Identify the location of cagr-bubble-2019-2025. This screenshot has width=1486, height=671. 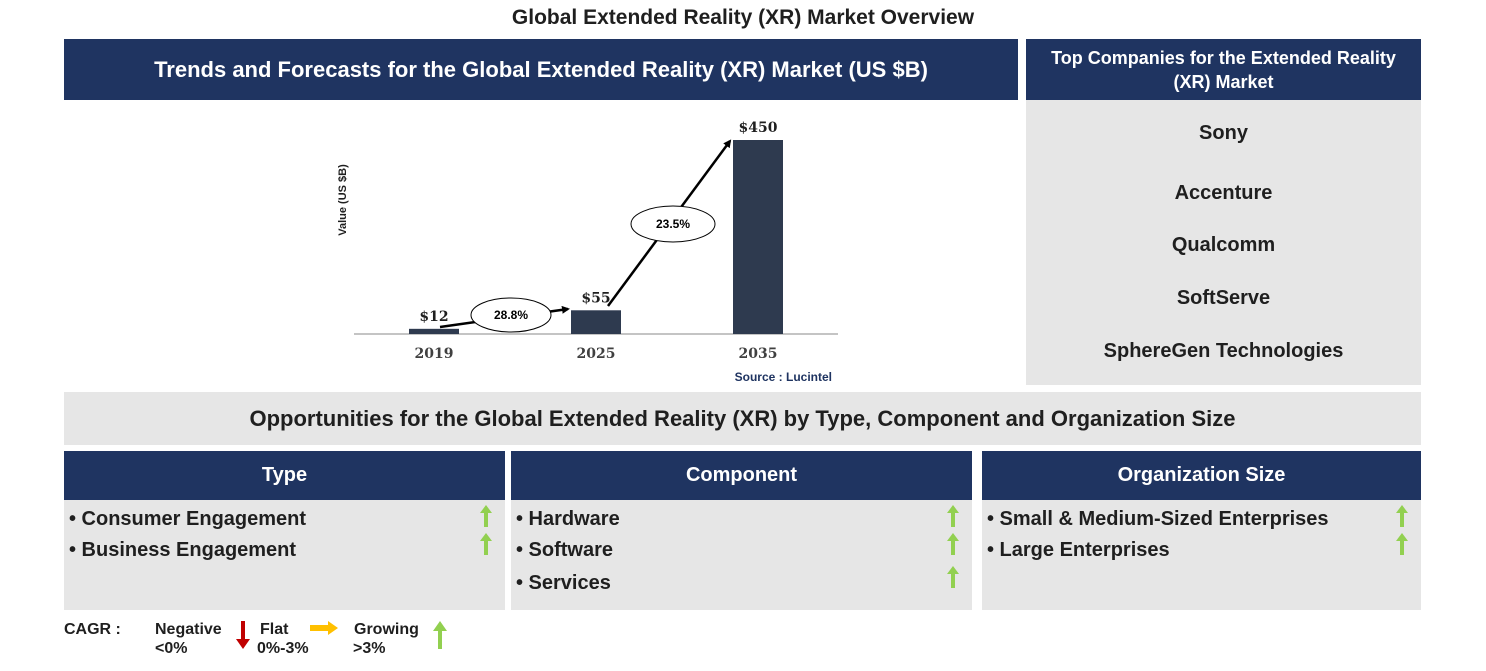
(511, 315).